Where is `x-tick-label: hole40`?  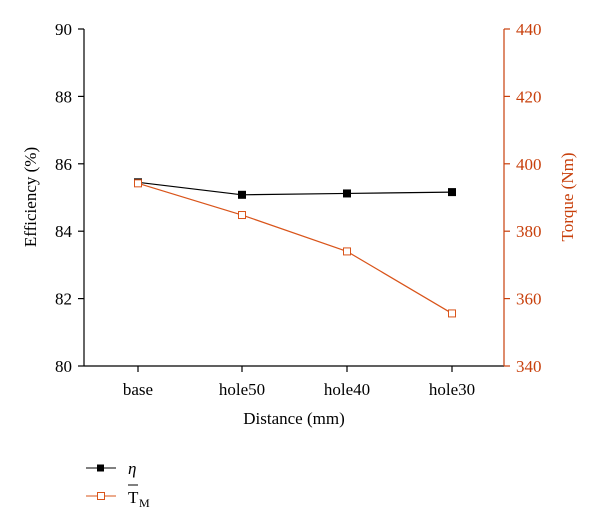
x-tick-label: hole40 is located at coordinates (347, 389).